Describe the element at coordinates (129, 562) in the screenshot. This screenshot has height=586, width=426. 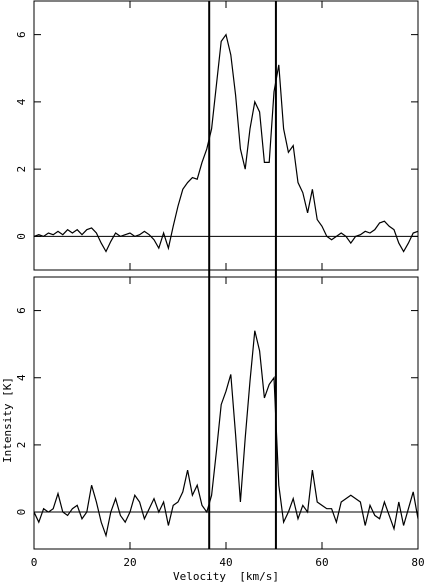
I see `x-tick-label: 20` at that location.